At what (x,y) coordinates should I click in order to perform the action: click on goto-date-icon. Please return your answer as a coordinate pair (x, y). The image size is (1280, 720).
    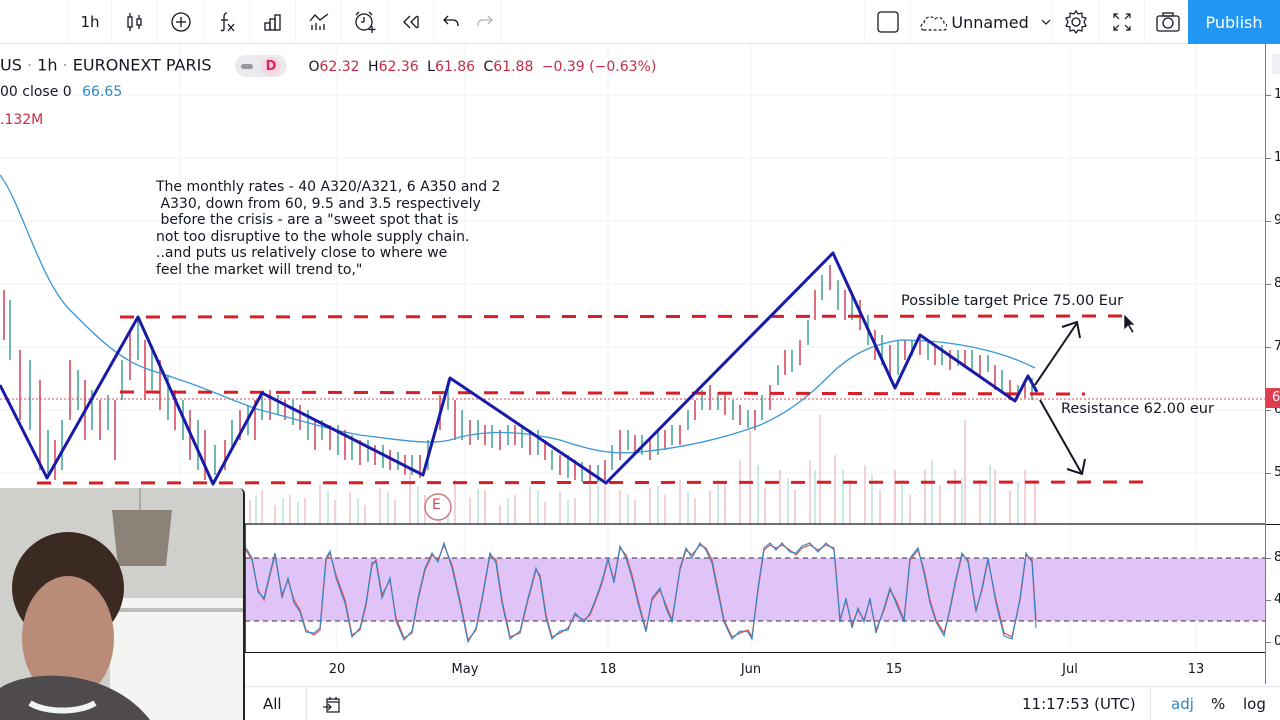
    Looking at the image, I should click on (332, 705).